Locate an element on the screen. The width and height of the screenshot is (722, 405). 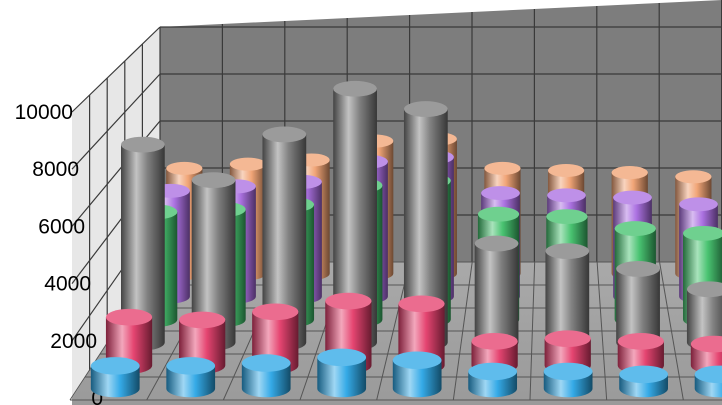
y-tick-label: 8000 is located at coordinates (55, 169).